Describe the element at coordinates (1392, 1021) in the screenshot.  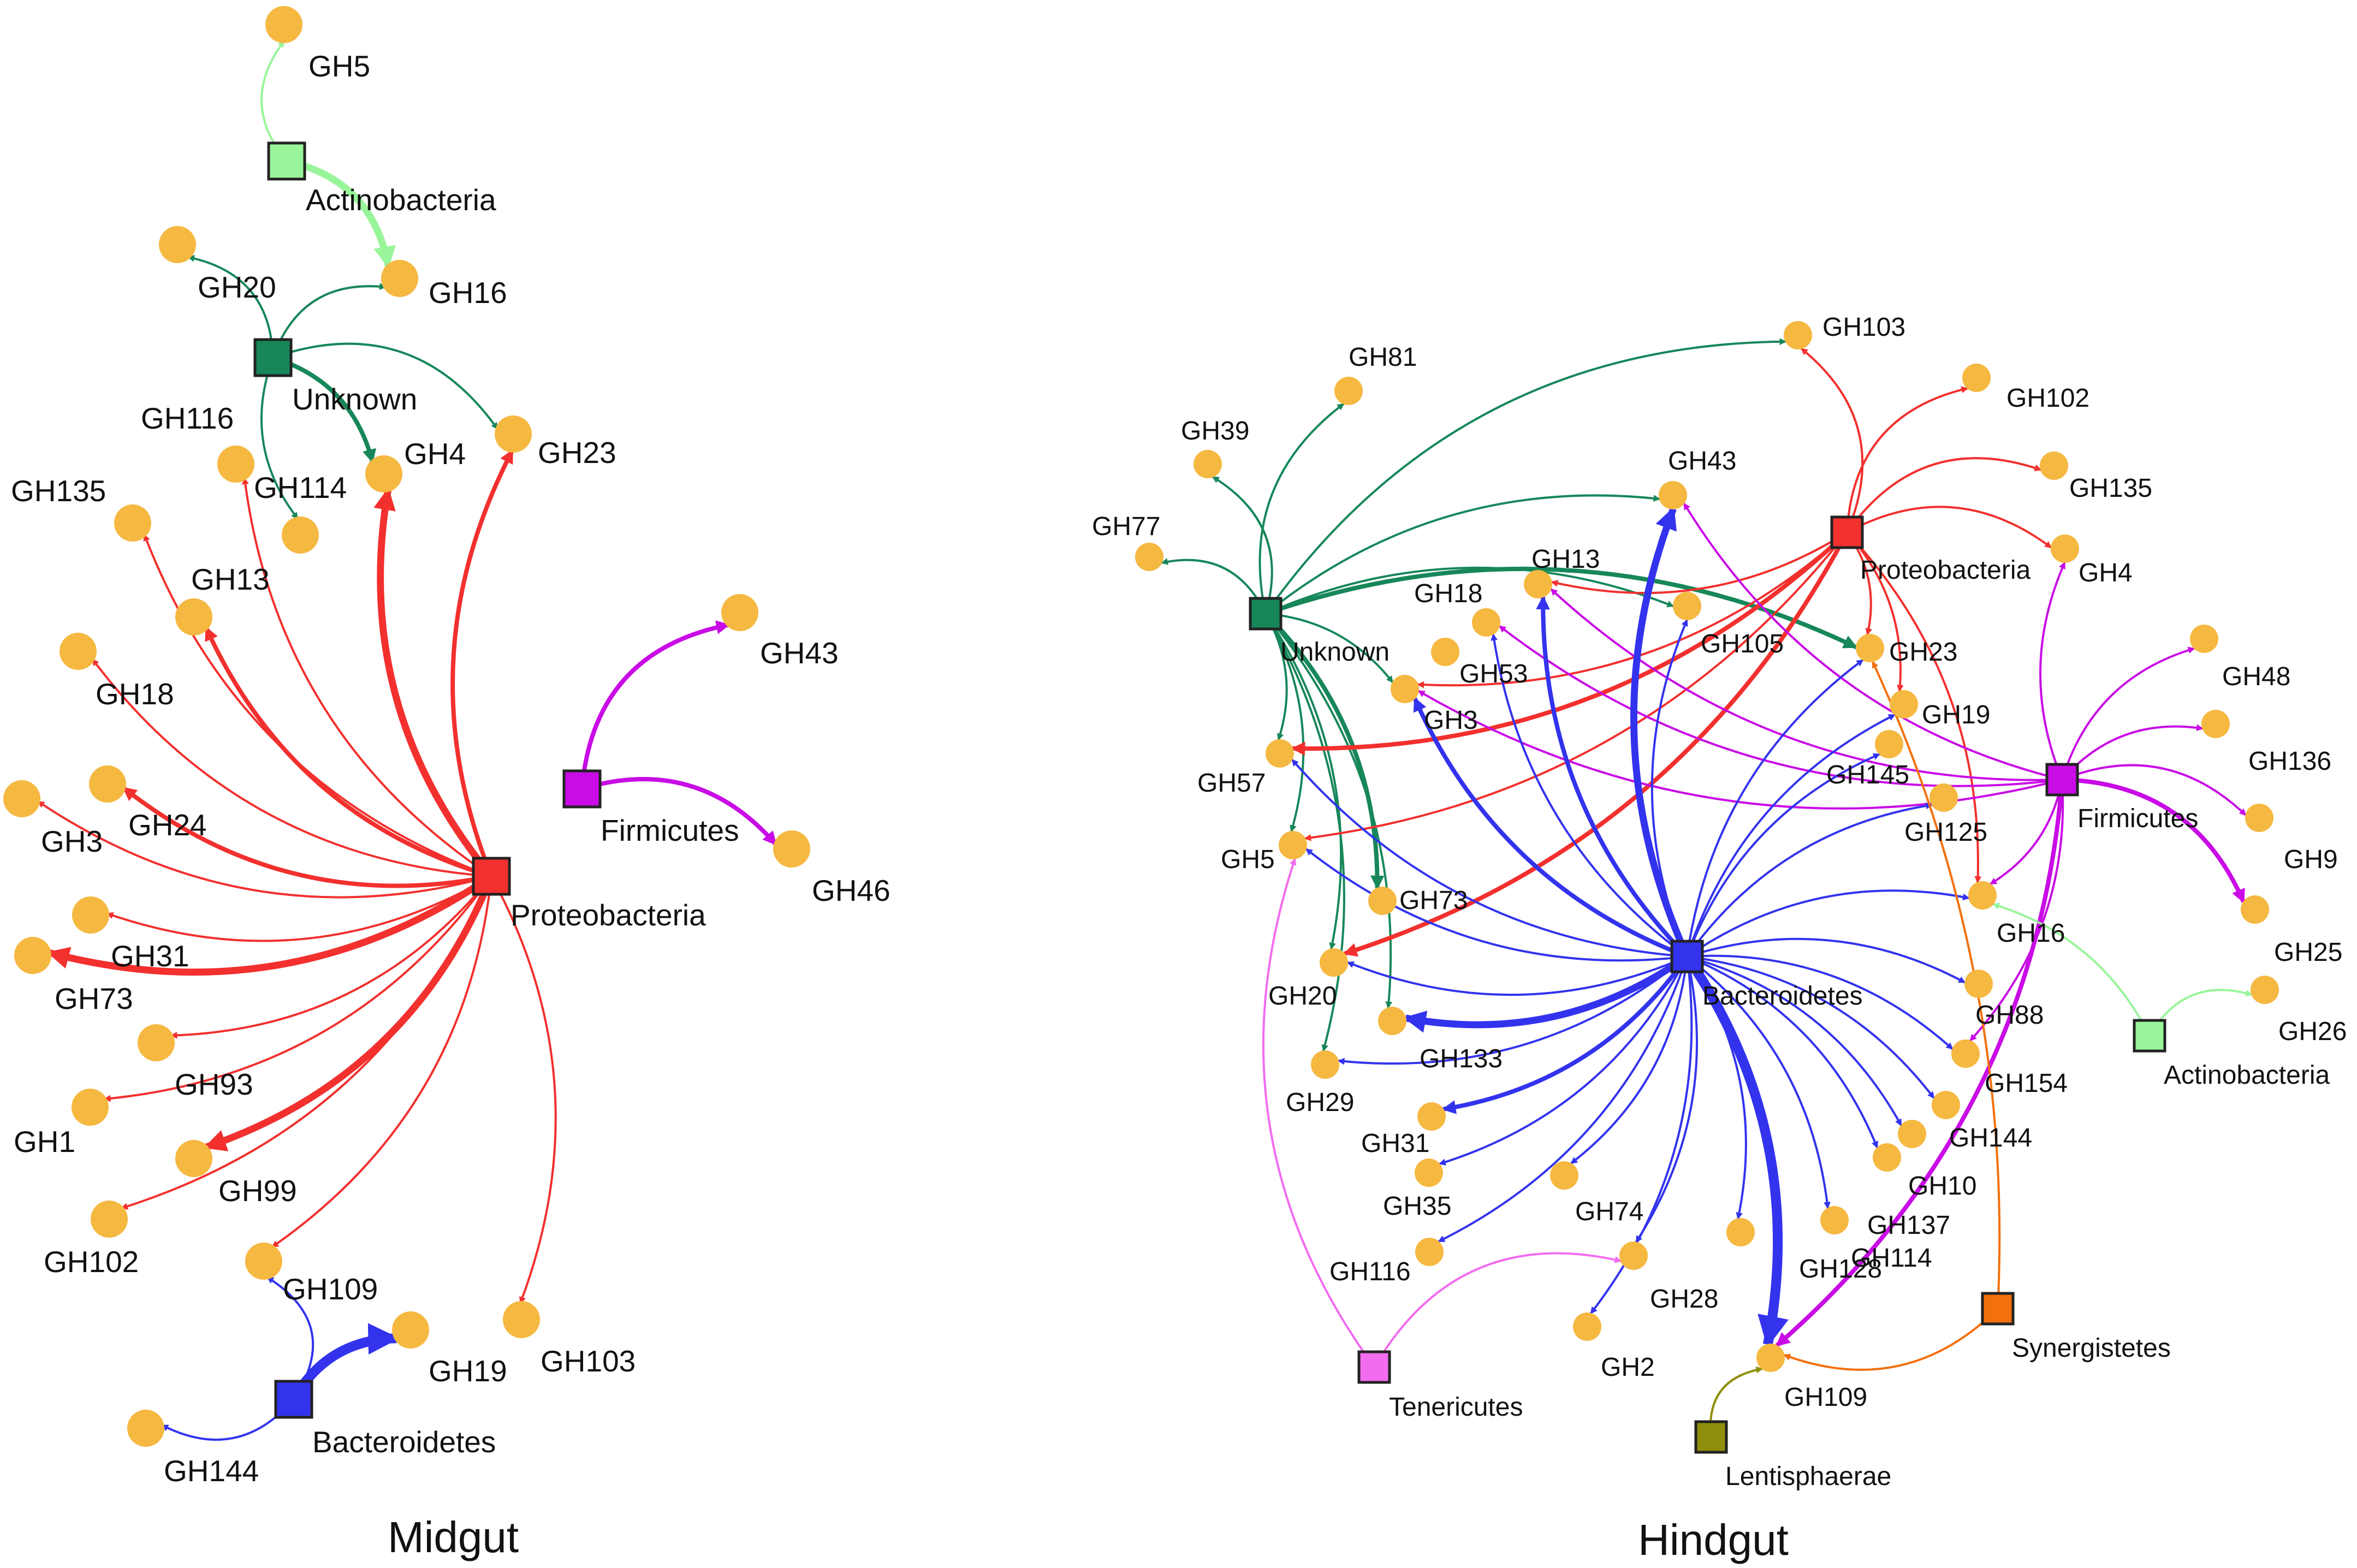
I see `hindgut-node-gh133` at that location.